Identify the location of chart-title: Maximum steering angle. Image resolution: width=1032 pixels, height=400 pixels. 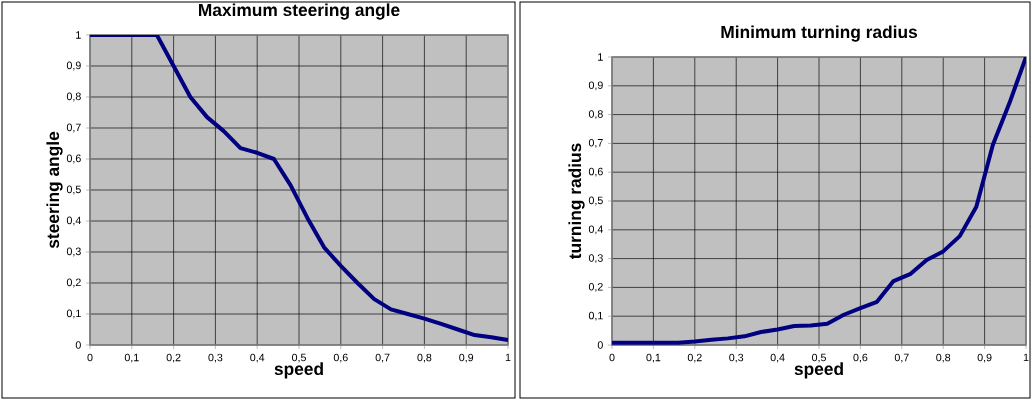
(299, 11).